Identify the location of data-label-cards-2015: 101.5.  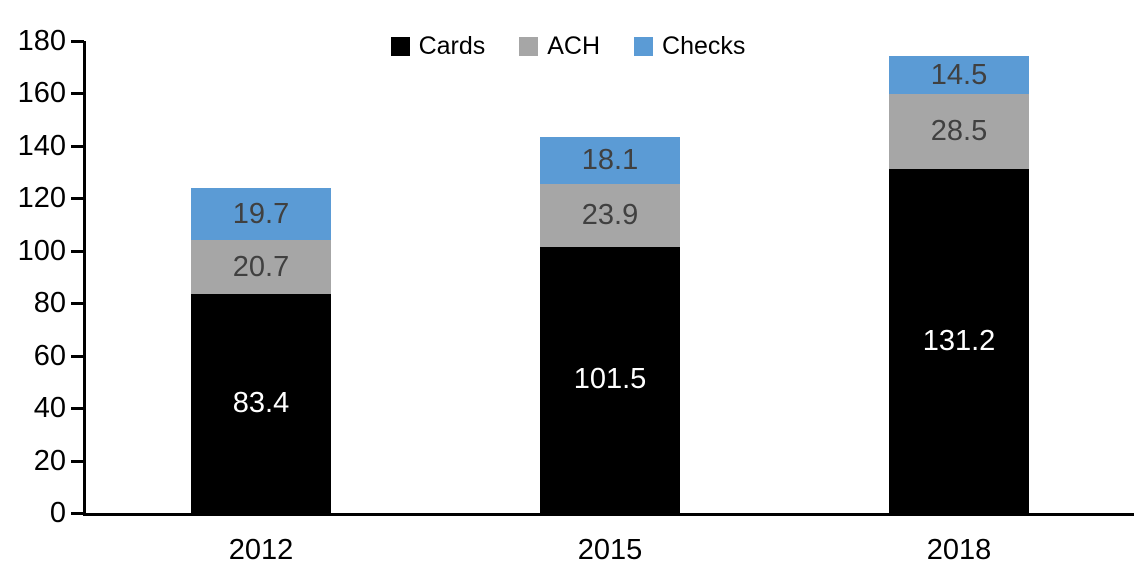
(610, 379).